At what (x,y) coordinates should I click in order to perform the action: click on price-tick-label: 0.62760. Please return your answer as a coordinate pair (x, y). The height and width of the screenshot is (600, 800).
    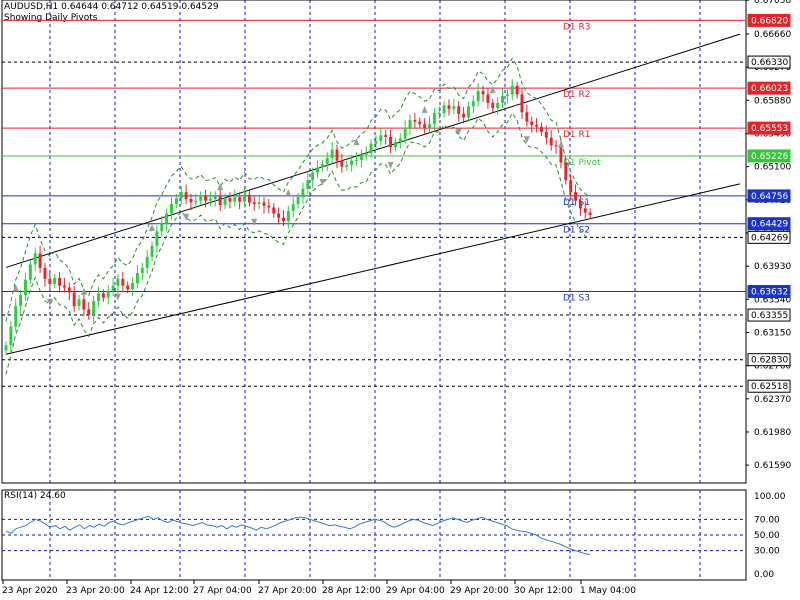
    Looking at the image, I should click on (772, 367).